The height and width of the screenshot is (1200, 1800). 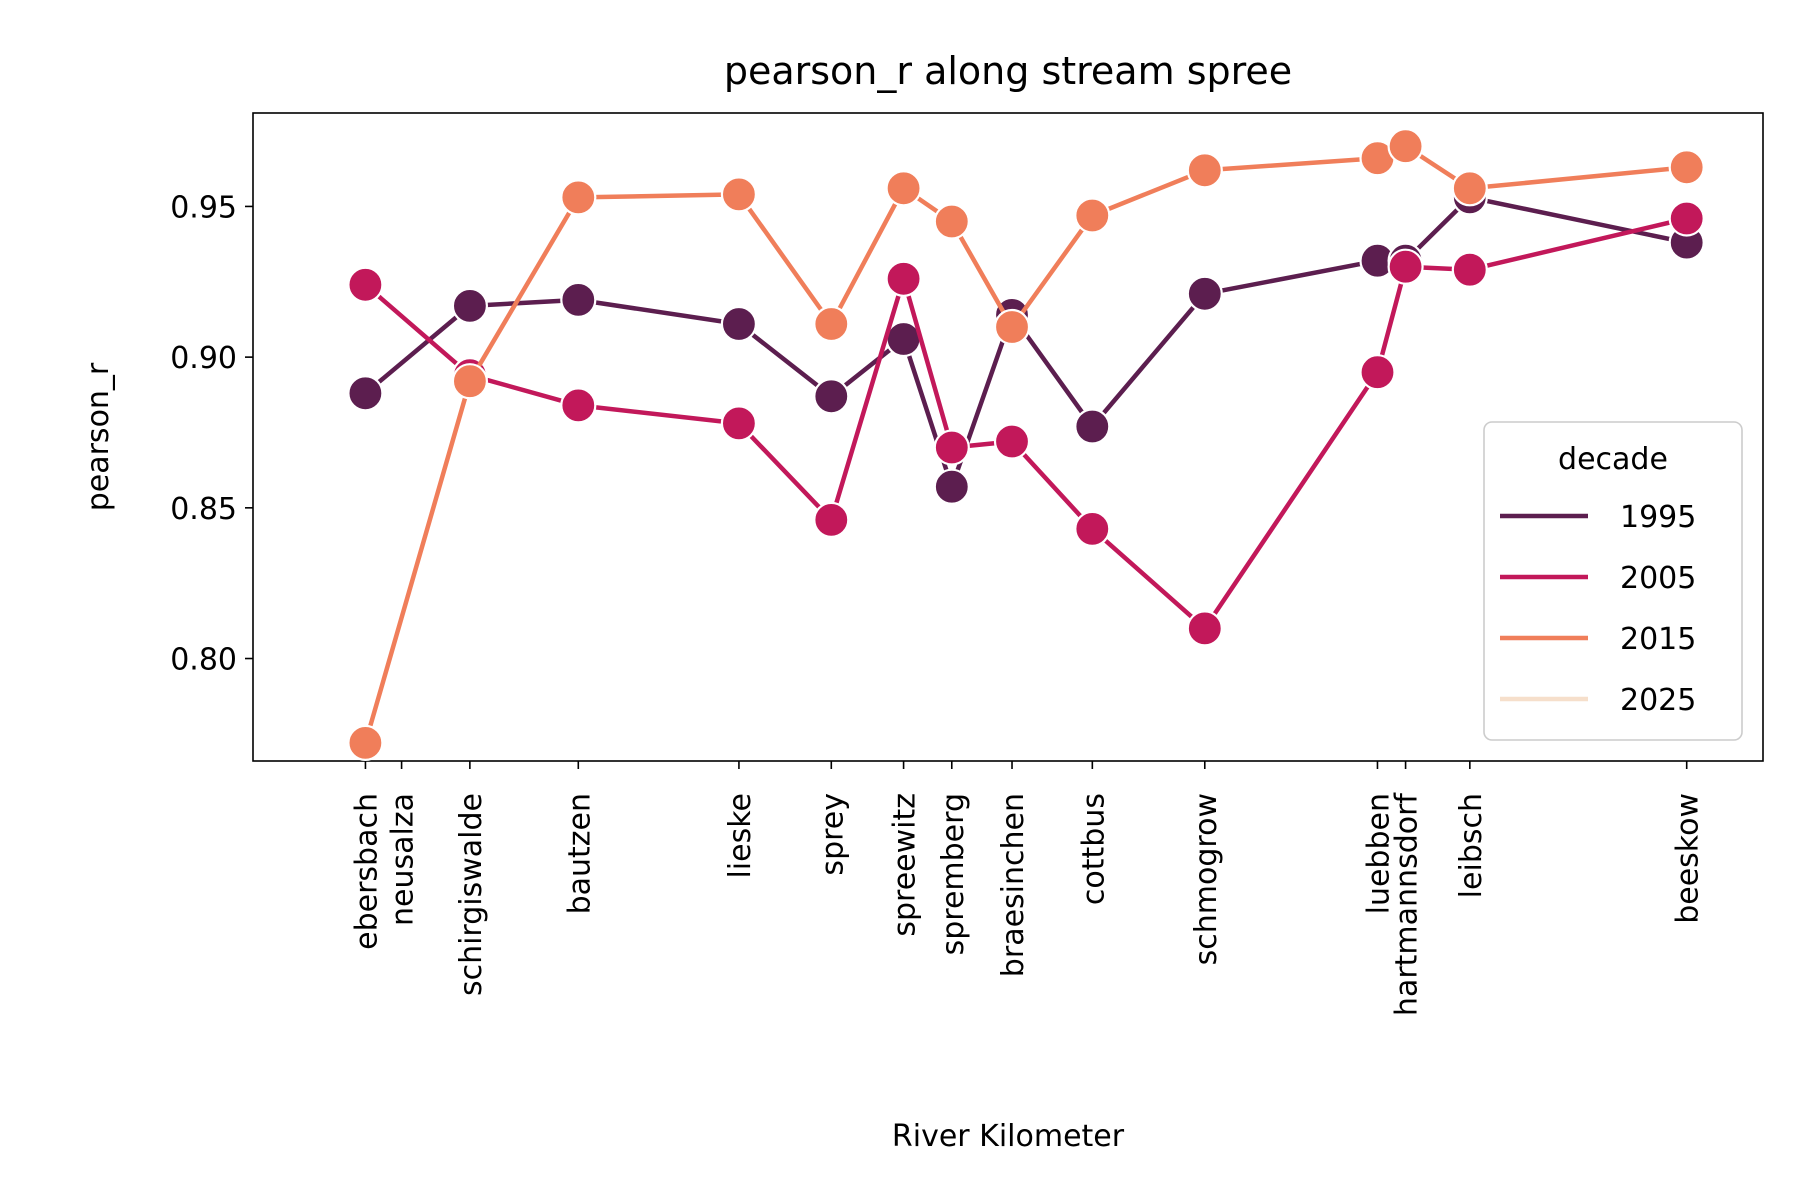 I want to click on x-tick-label: spremberg, so click(x=953, y=874).